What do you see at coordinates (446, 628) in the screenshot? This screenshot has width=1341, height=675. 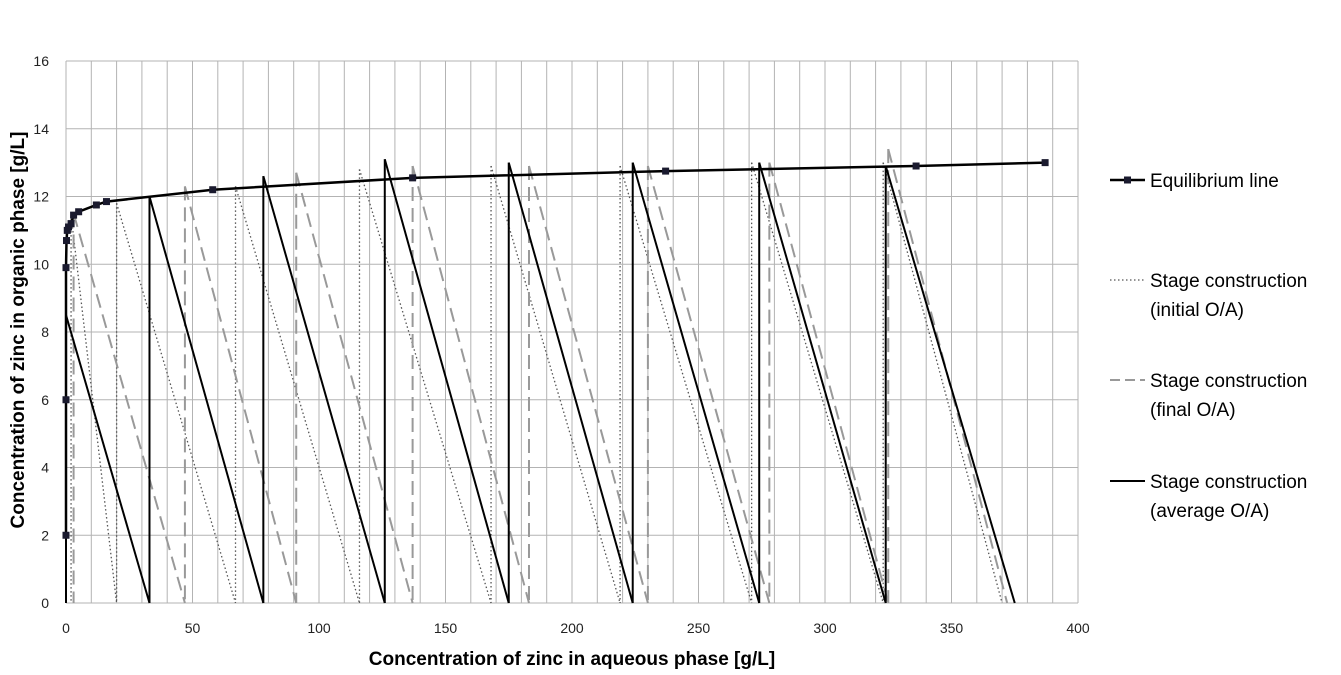 I see `x-tick-label: 150` at bounding box center [446, 628].